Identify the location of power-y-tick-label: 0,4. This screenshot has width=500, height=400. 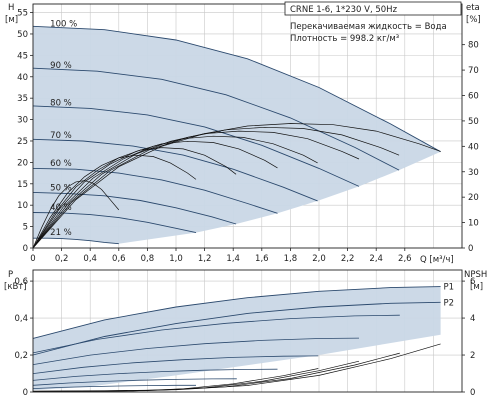
(21, 319).